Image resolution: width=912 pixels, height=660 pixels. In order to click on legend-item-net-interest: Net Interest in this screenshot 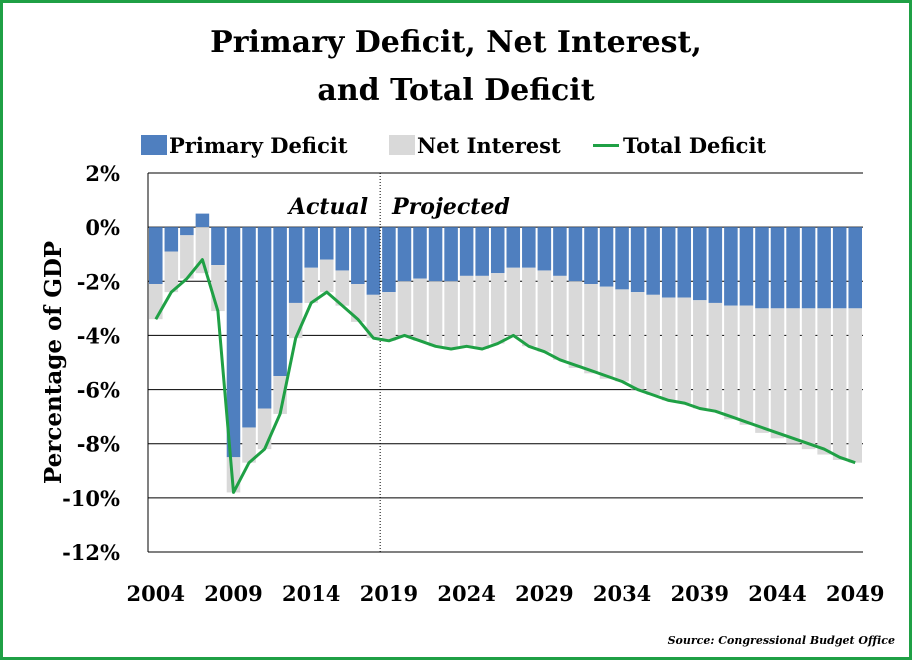, I will do `click(475, 145)`.